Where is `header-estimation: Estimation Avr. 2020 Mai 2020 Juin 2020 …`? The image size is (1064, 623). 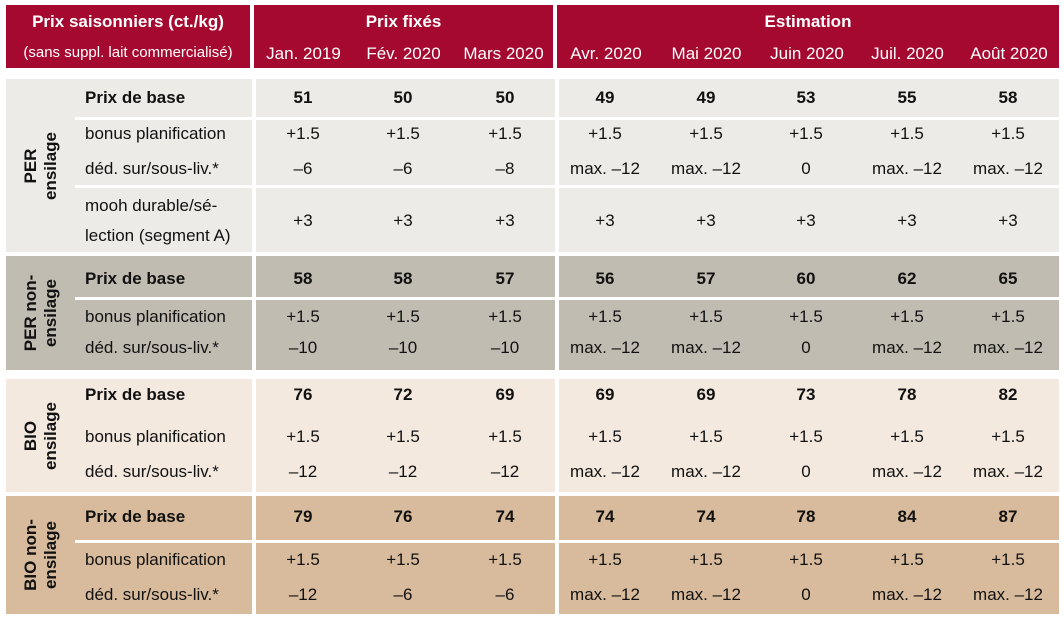 header-estimation: Estimation Avr. 2020 Mai 2020 Juin 2020 … is located at coordinates (808, 36).